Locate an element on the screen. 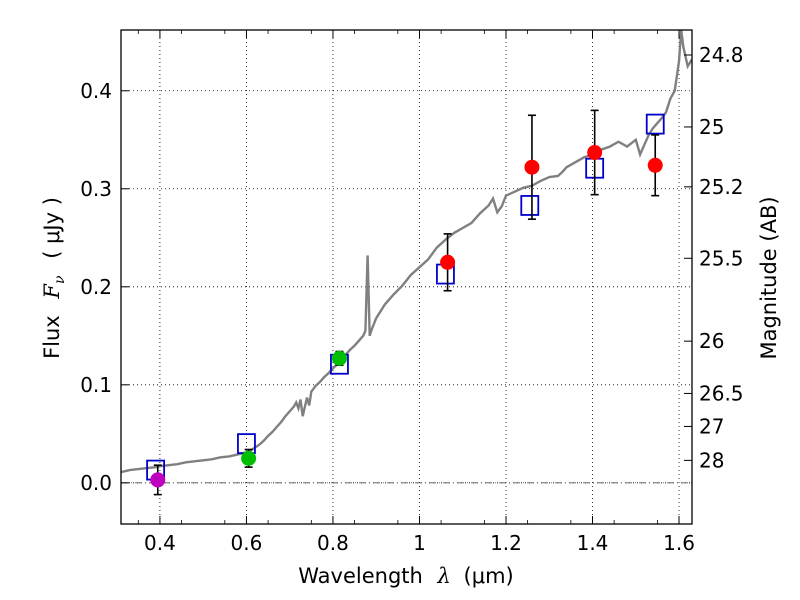 The height and width of the screenshot is (600, 800). x-axis-label-units: (μm) is located at coordinates (489, 576).